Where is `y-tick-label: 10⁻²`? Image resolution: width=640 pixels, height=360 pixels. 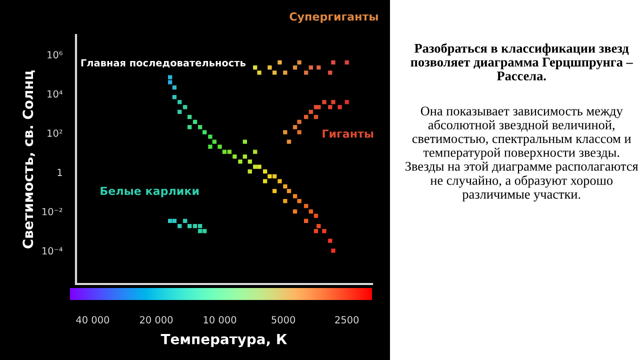 y-tick-label: 10⁻² is located at coordinates (52, 212).